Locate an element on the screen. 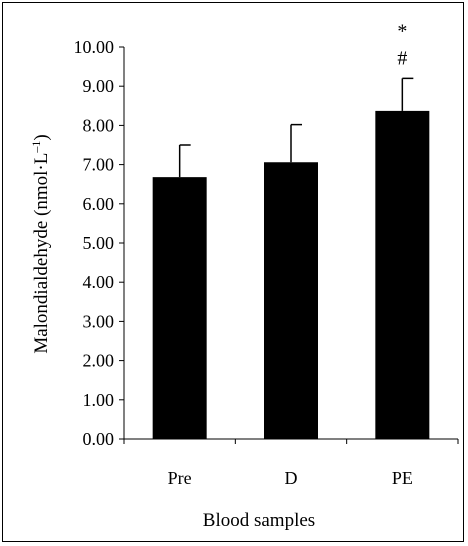 The image size is (468, 546). x-axis: Pre D PE is located at coordinates (291, 463).